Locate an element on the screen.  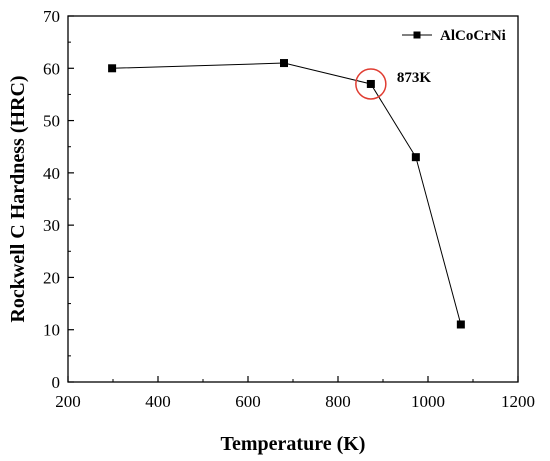
x-tick-label: 800 is located at coordinates (338, 401).